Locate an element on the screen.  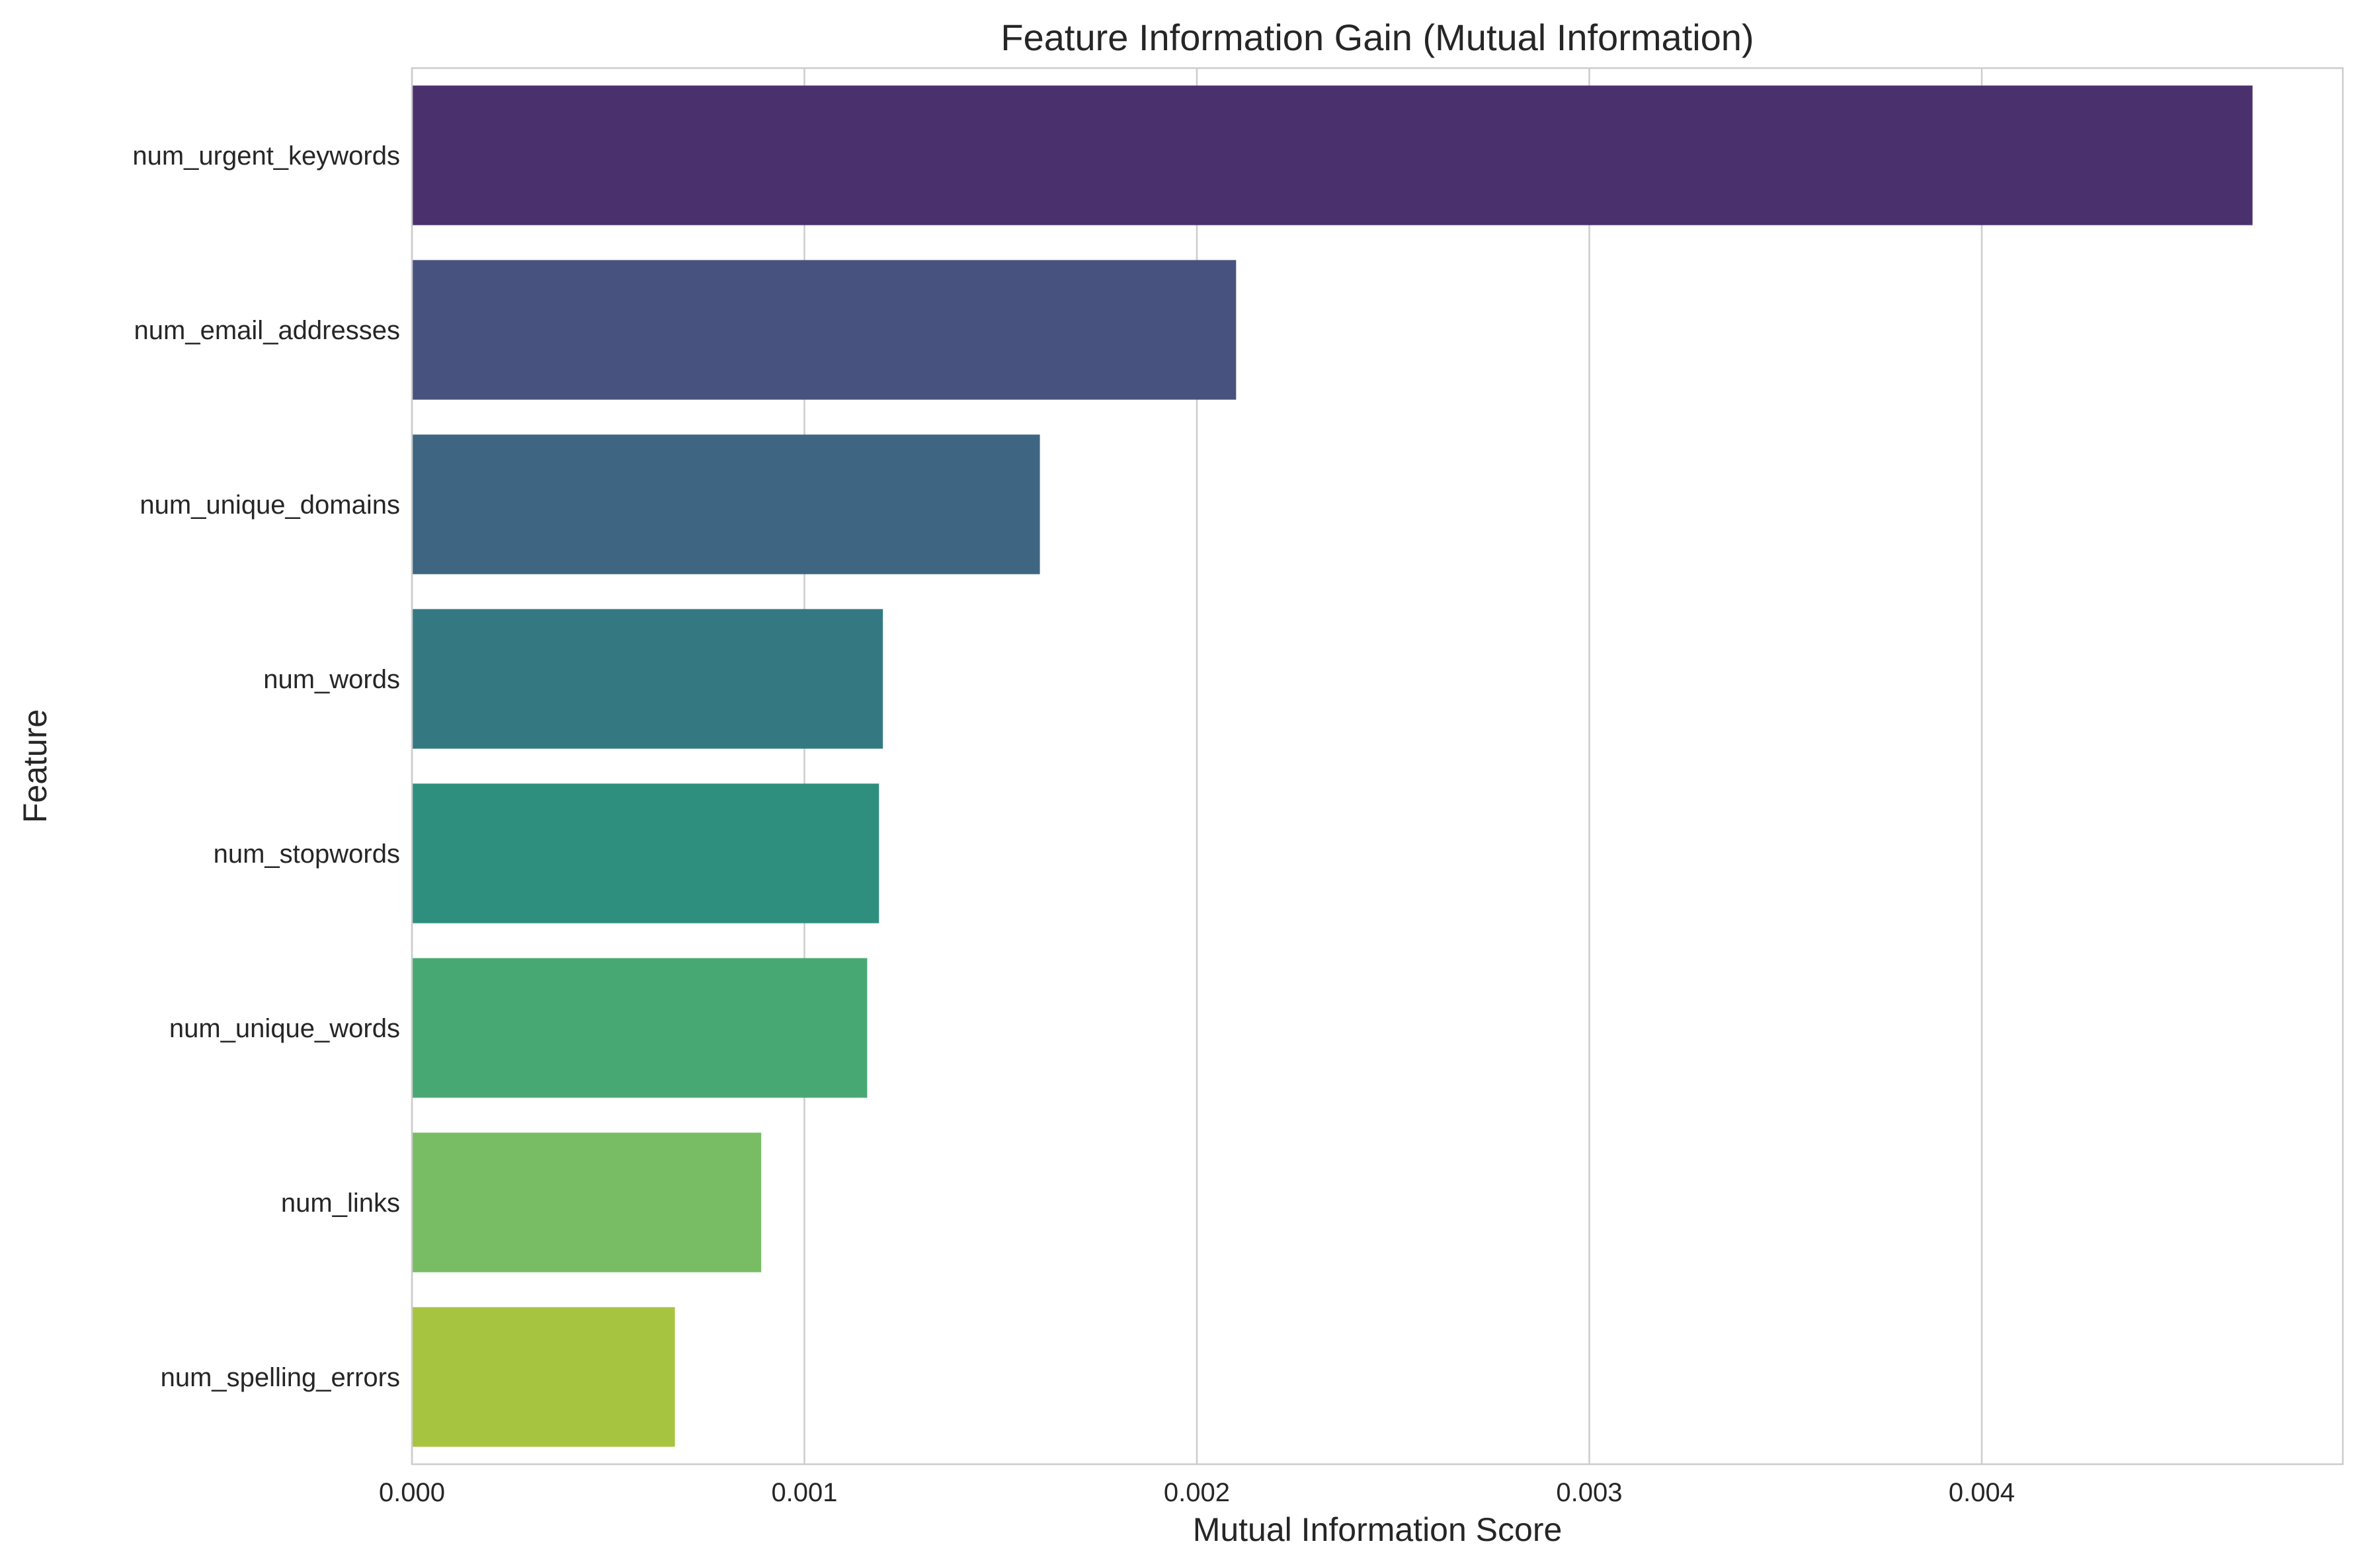
bar-num-email-addresses is located at coordinates (824, 330).